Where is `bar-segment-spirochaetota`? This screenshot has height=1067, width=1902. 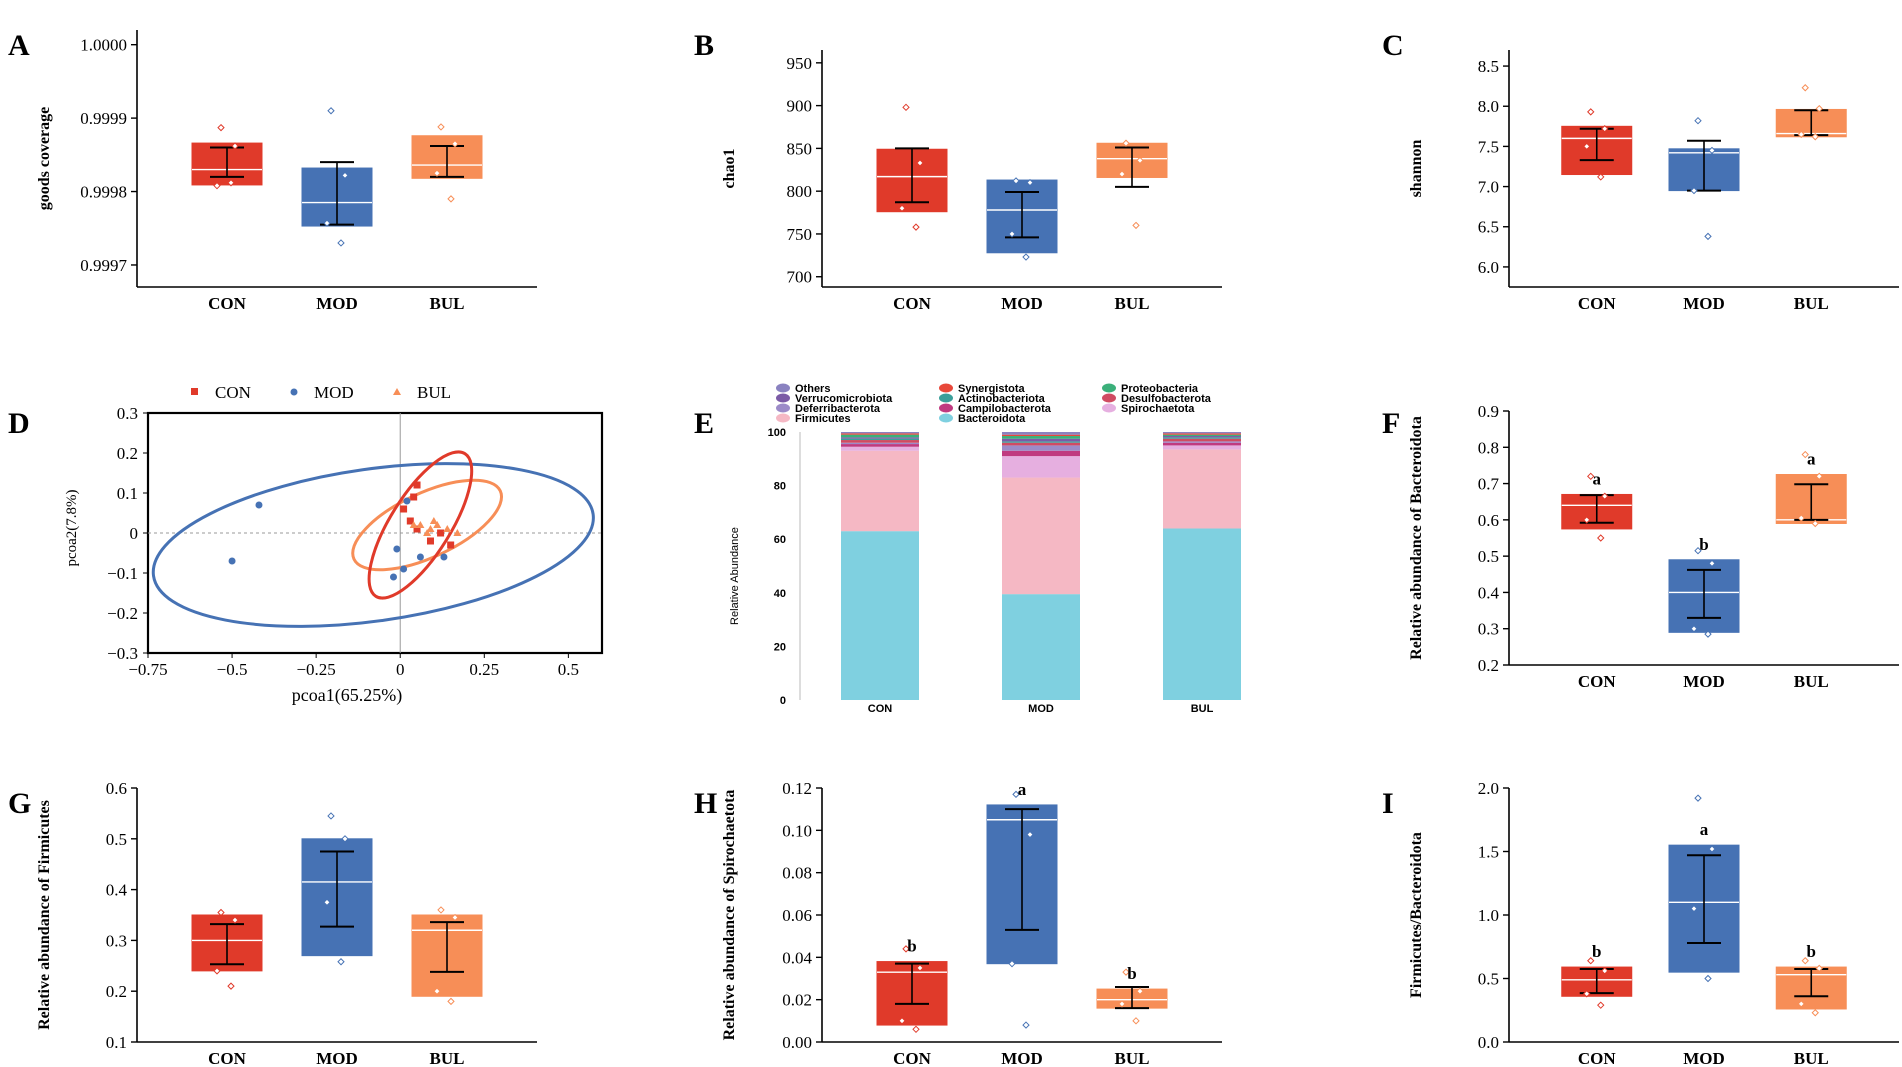
bar-segment-spirochaetota is located at coordinates (1041, 467).